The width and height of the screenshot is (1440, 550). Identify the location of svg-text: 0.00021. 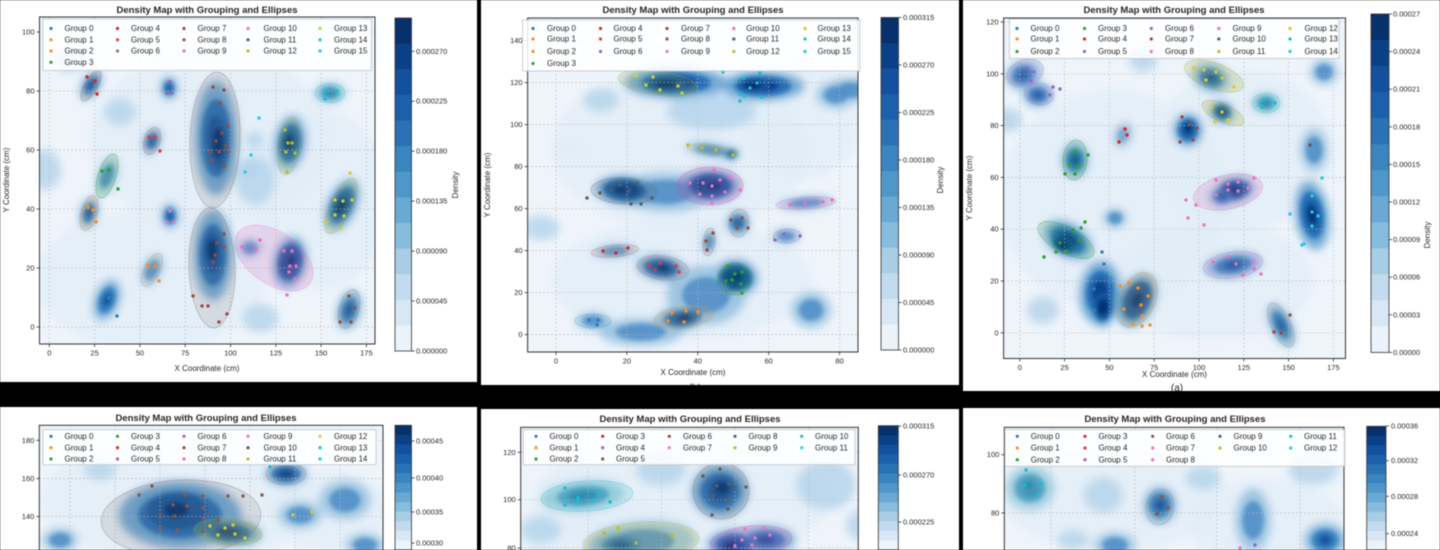
(1406, 89).